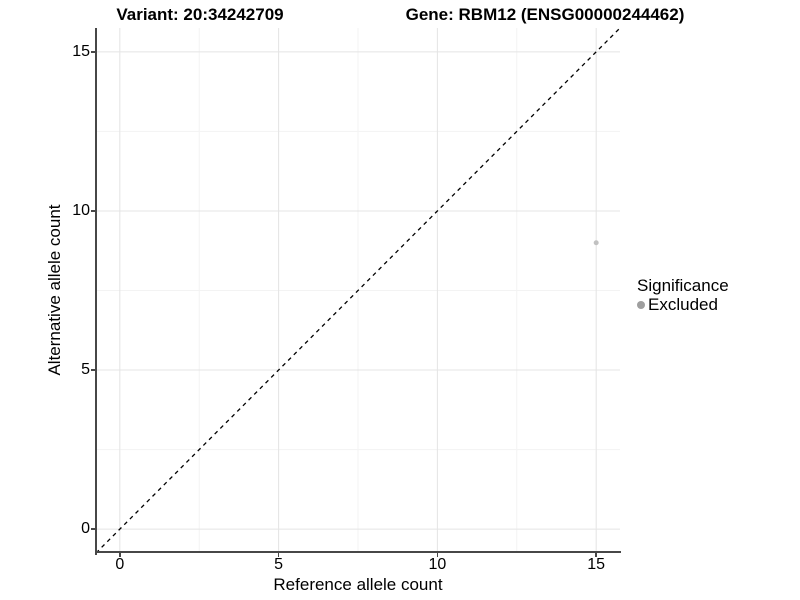 This screenshot has height=600, width=800. Describe the element at coordinates (54, 290) in the screenshot. I see `y-axis-title: Alternative allele count` at that location.